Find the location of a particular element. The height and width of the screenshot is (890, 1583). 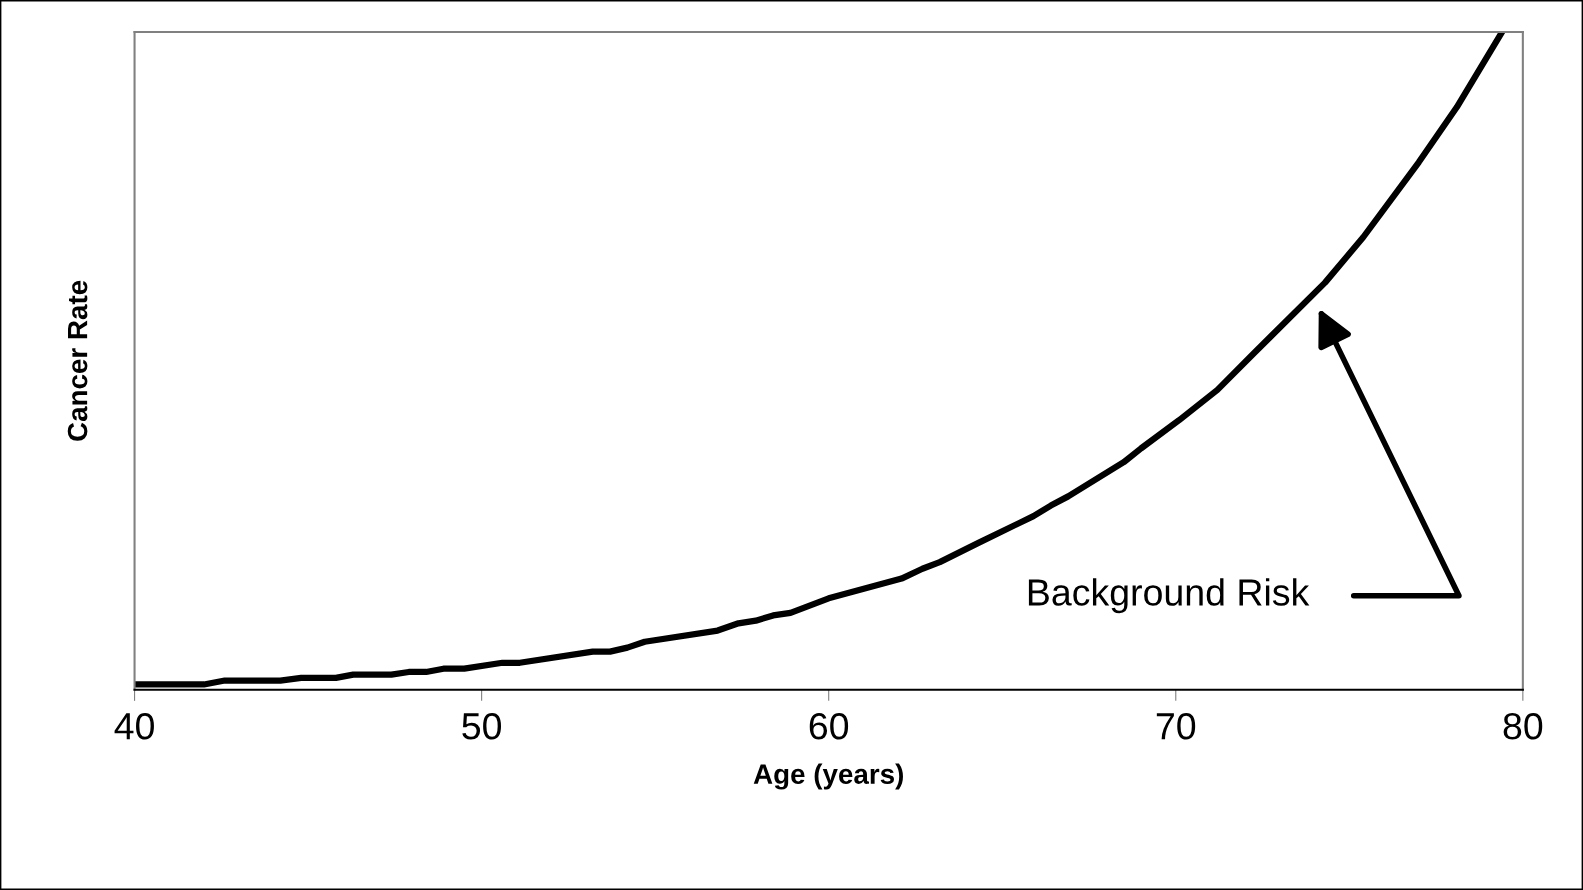

x-tick-label: 50 is located at coordinates (482, 726).